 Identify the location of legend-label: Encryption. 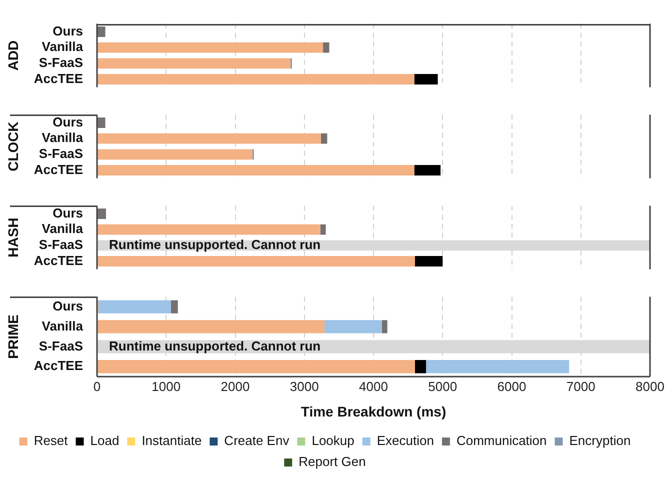
(600, 440).